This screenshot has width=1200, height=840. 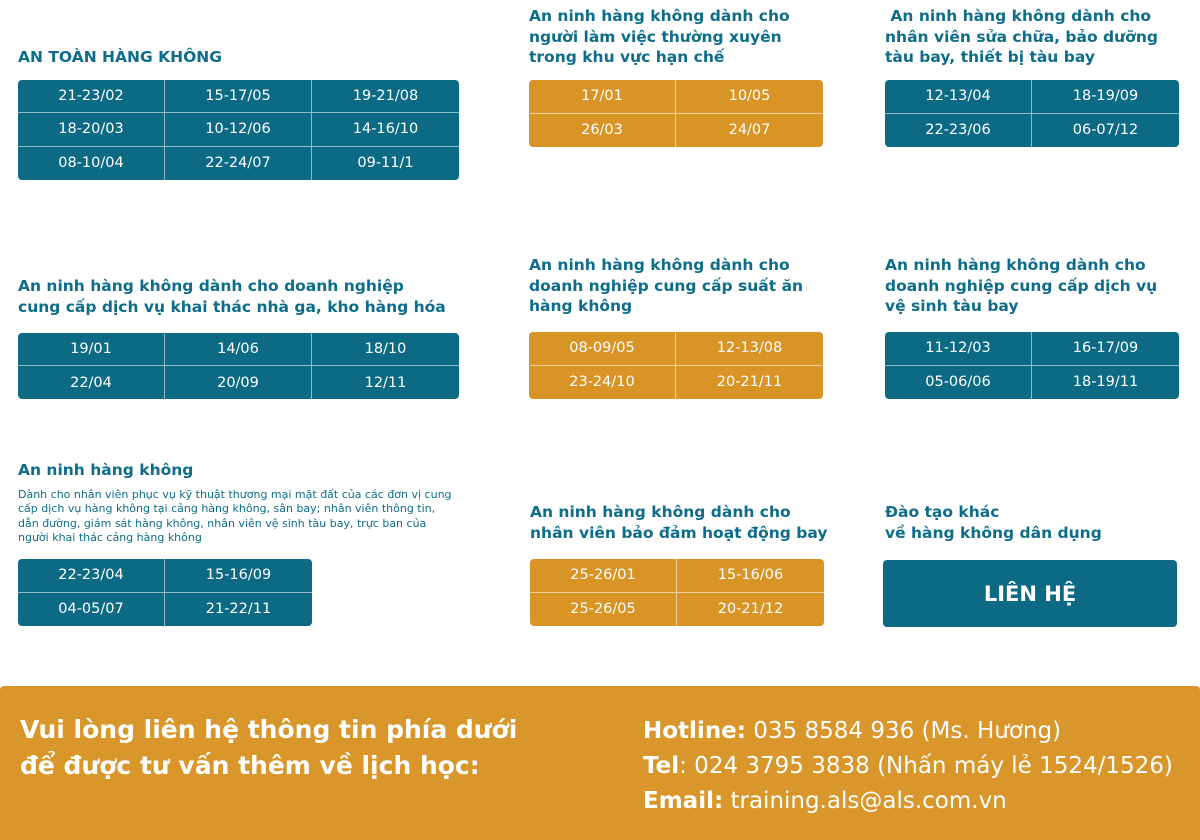 What do you see at coordinates (91, 576) in the screenshot?
I see `date-cell: 22-23/04` at bounding box center [91, 576].